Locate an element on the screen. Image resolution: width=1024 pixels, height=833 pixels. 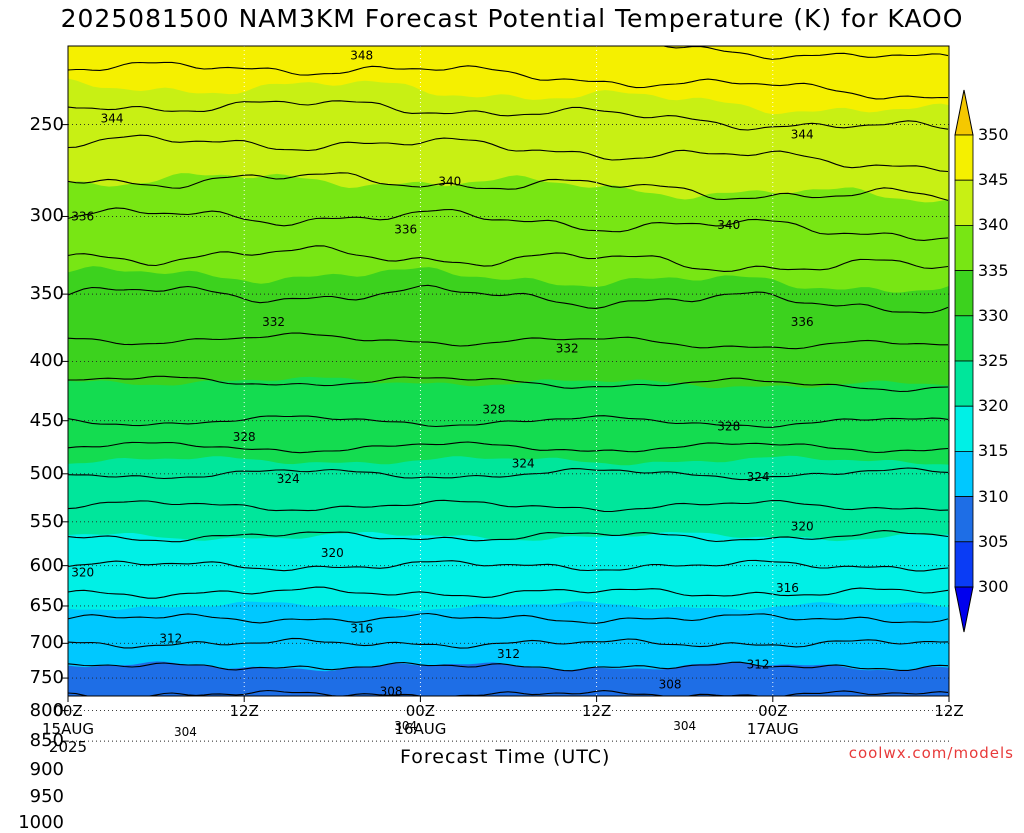
x-tick-date: 15AUG is located at coordinates (68, 729).